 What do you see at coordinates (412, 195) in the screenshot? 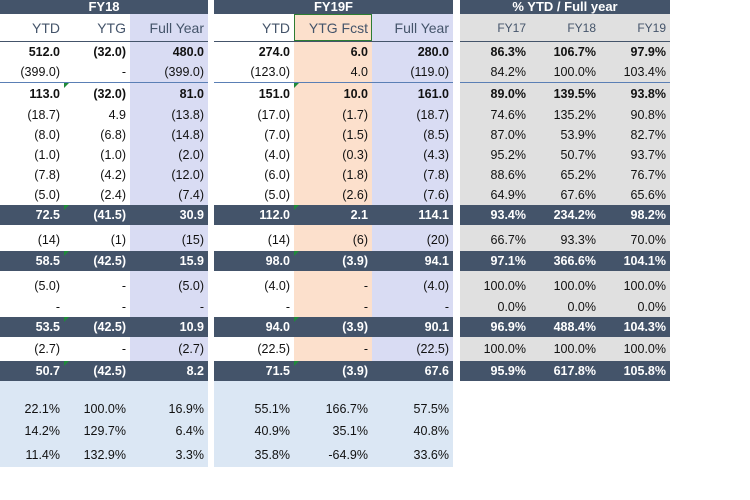
I see `table-cell: (7.6)` at bounding box center [412, 195].